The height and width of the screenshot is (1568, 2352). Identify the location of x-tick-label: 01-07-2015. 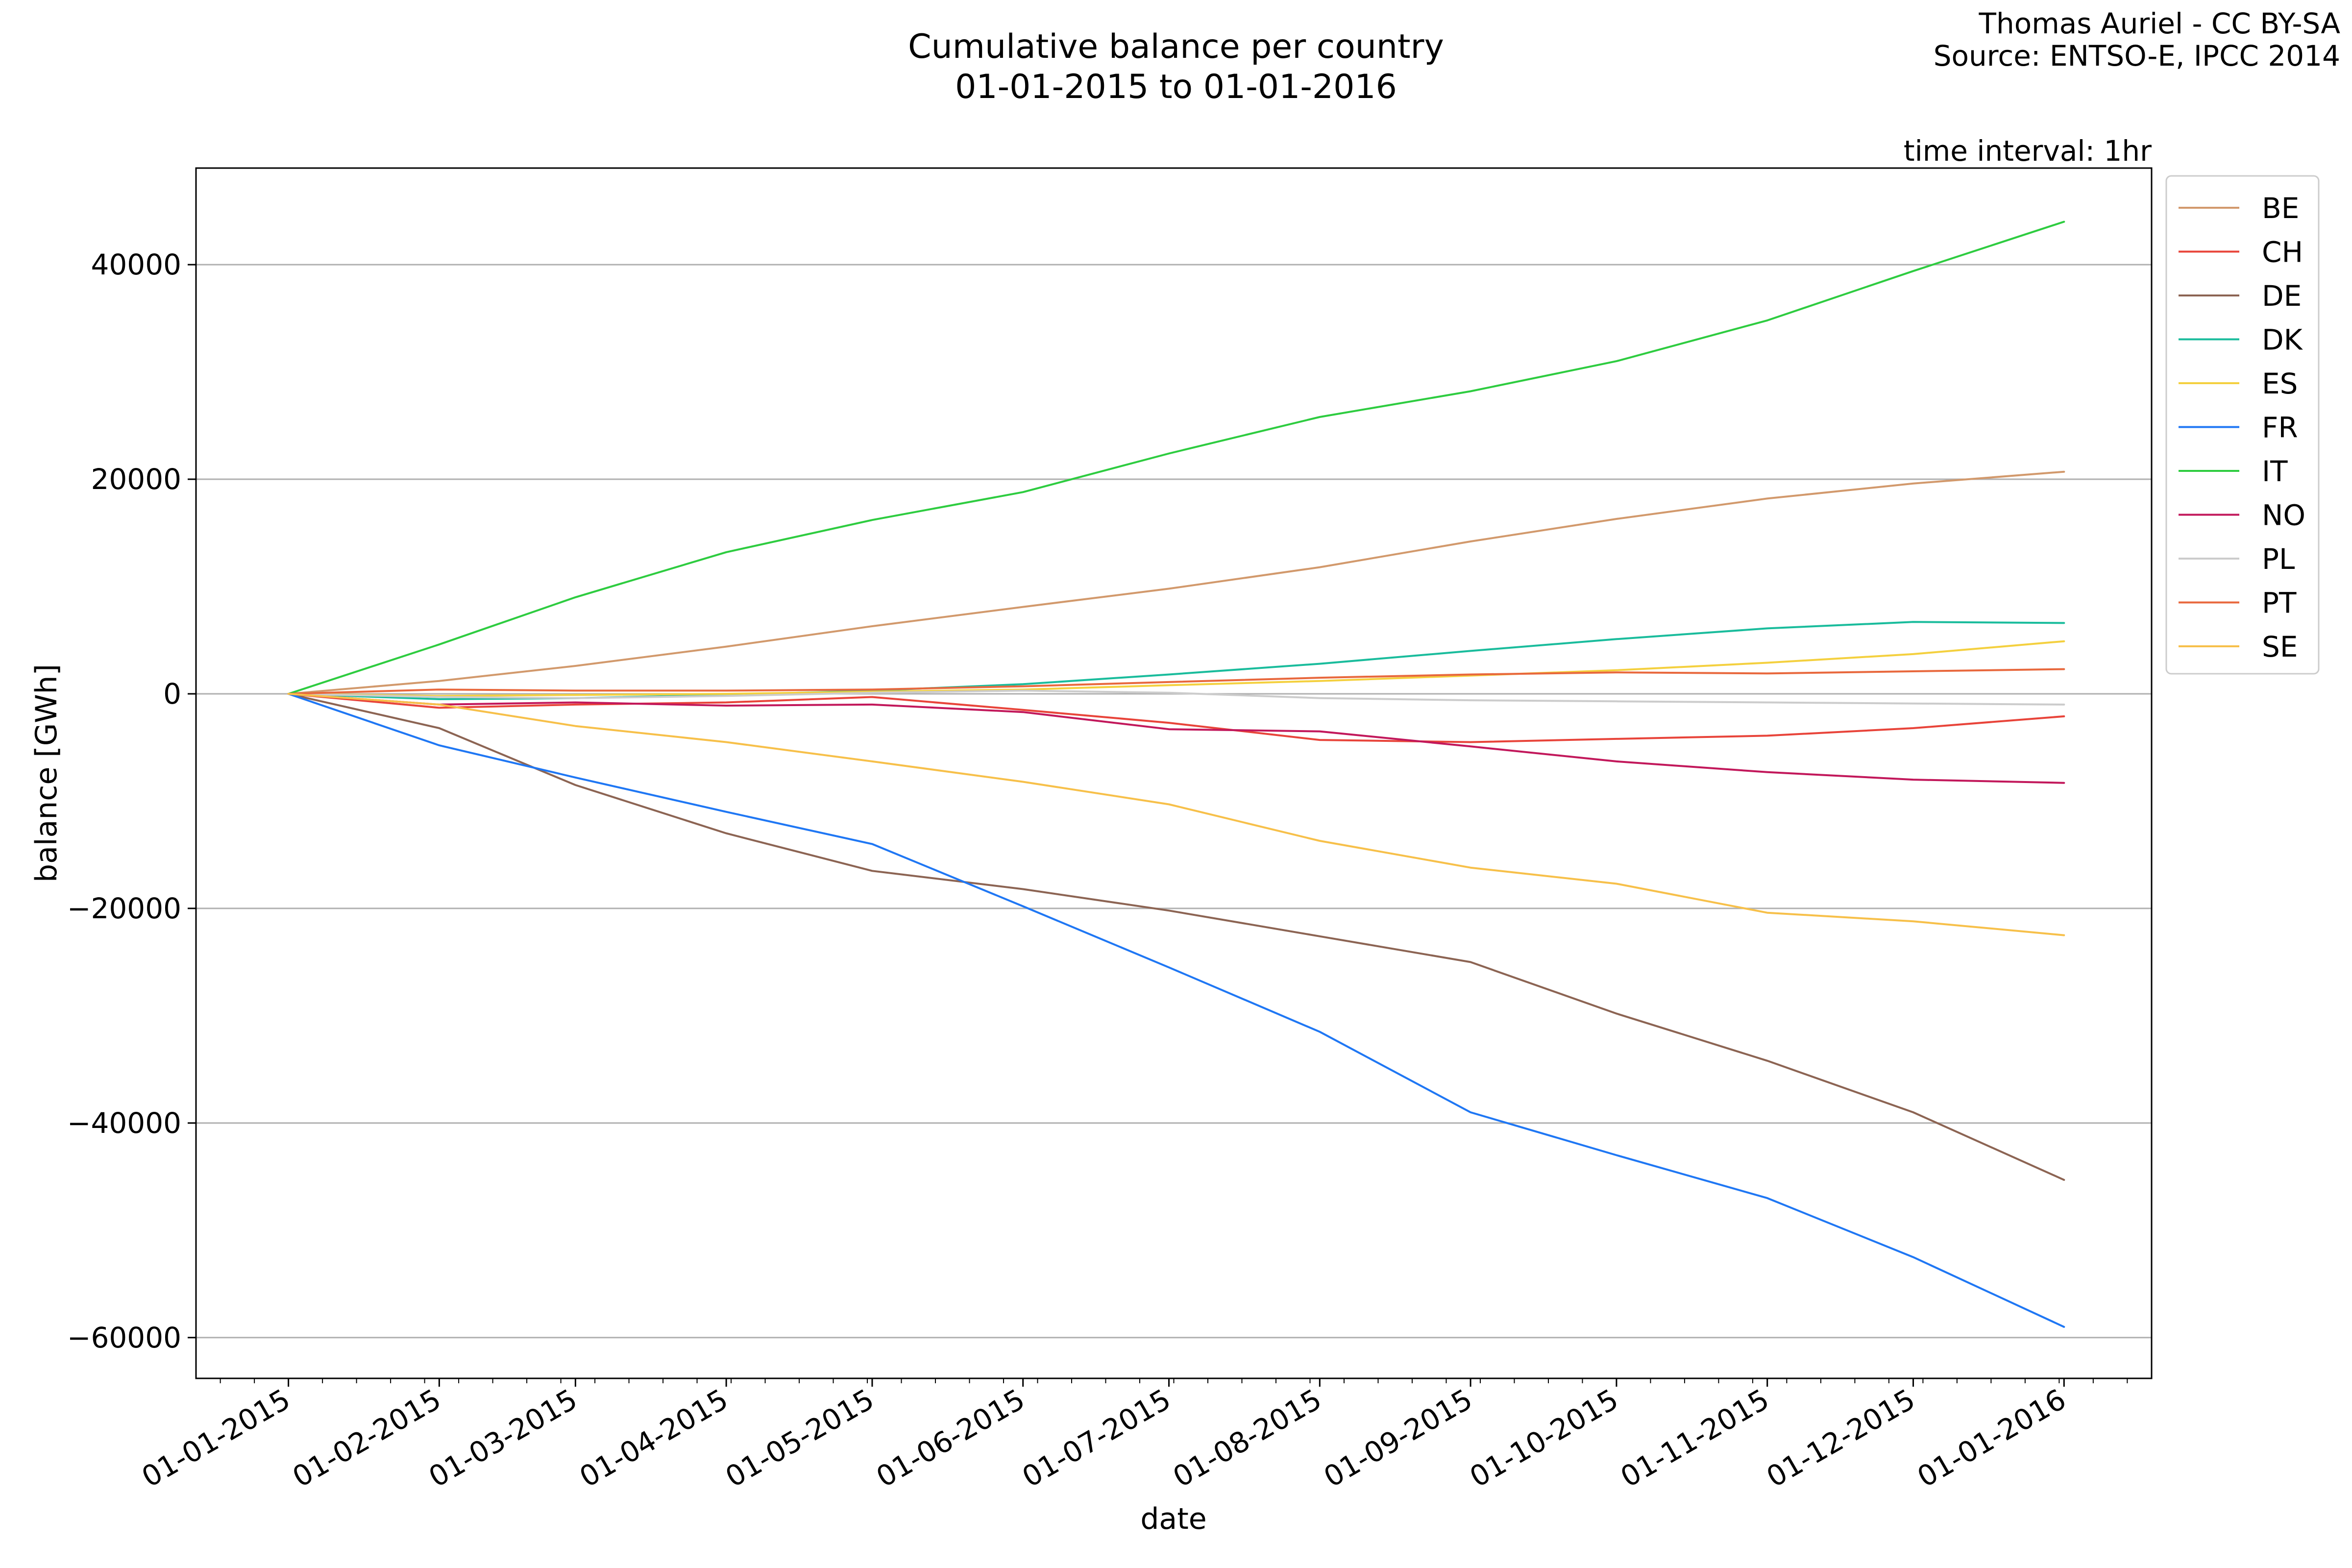
(1096, 1438).